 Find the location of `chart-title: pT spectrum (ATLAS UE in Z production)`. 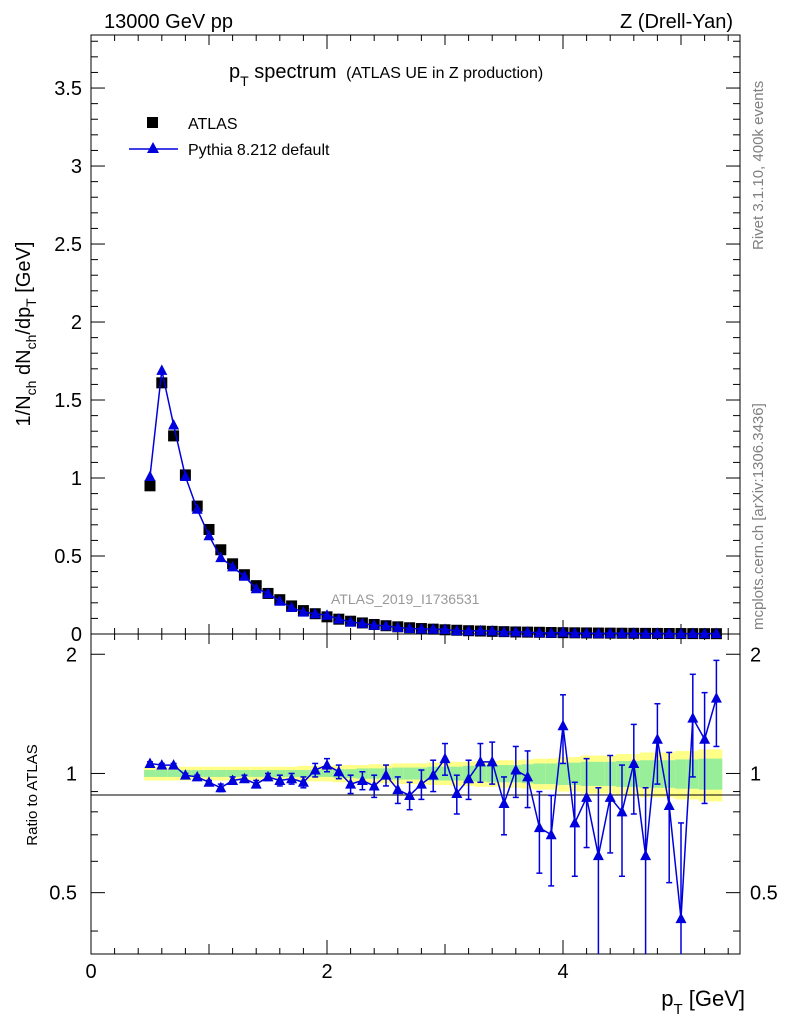

chart-title: pT spectrum (ATLAS UE in Z production) is located at coordinates (386, 75).